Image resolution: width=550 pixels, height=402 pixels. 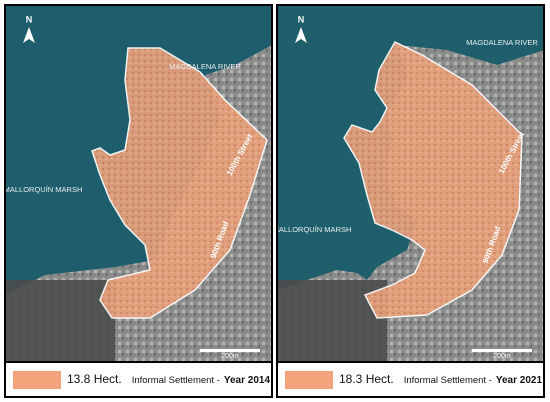 What do you see at coordinates (366, 379) in the screenshot?
I see `legend-area: 18.3 Hect.` at bounding box center [366, 379].